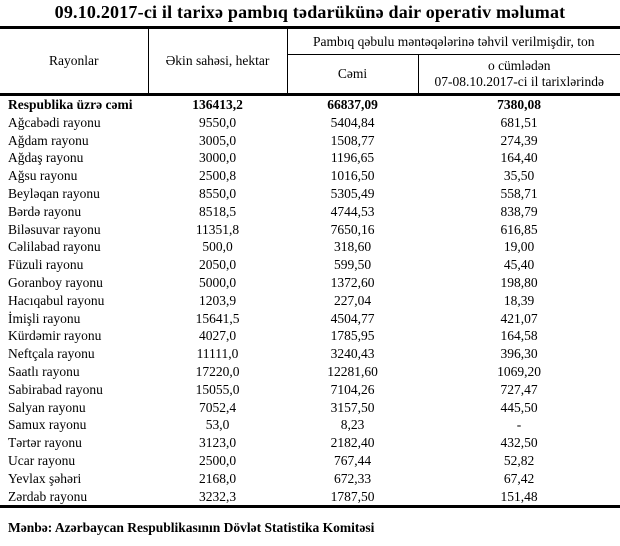  What do you see at coordinates (74, 498) in the screenshot?
I see `region-name-cell: Zərdab rayonu` at bounding box center [74, 498].